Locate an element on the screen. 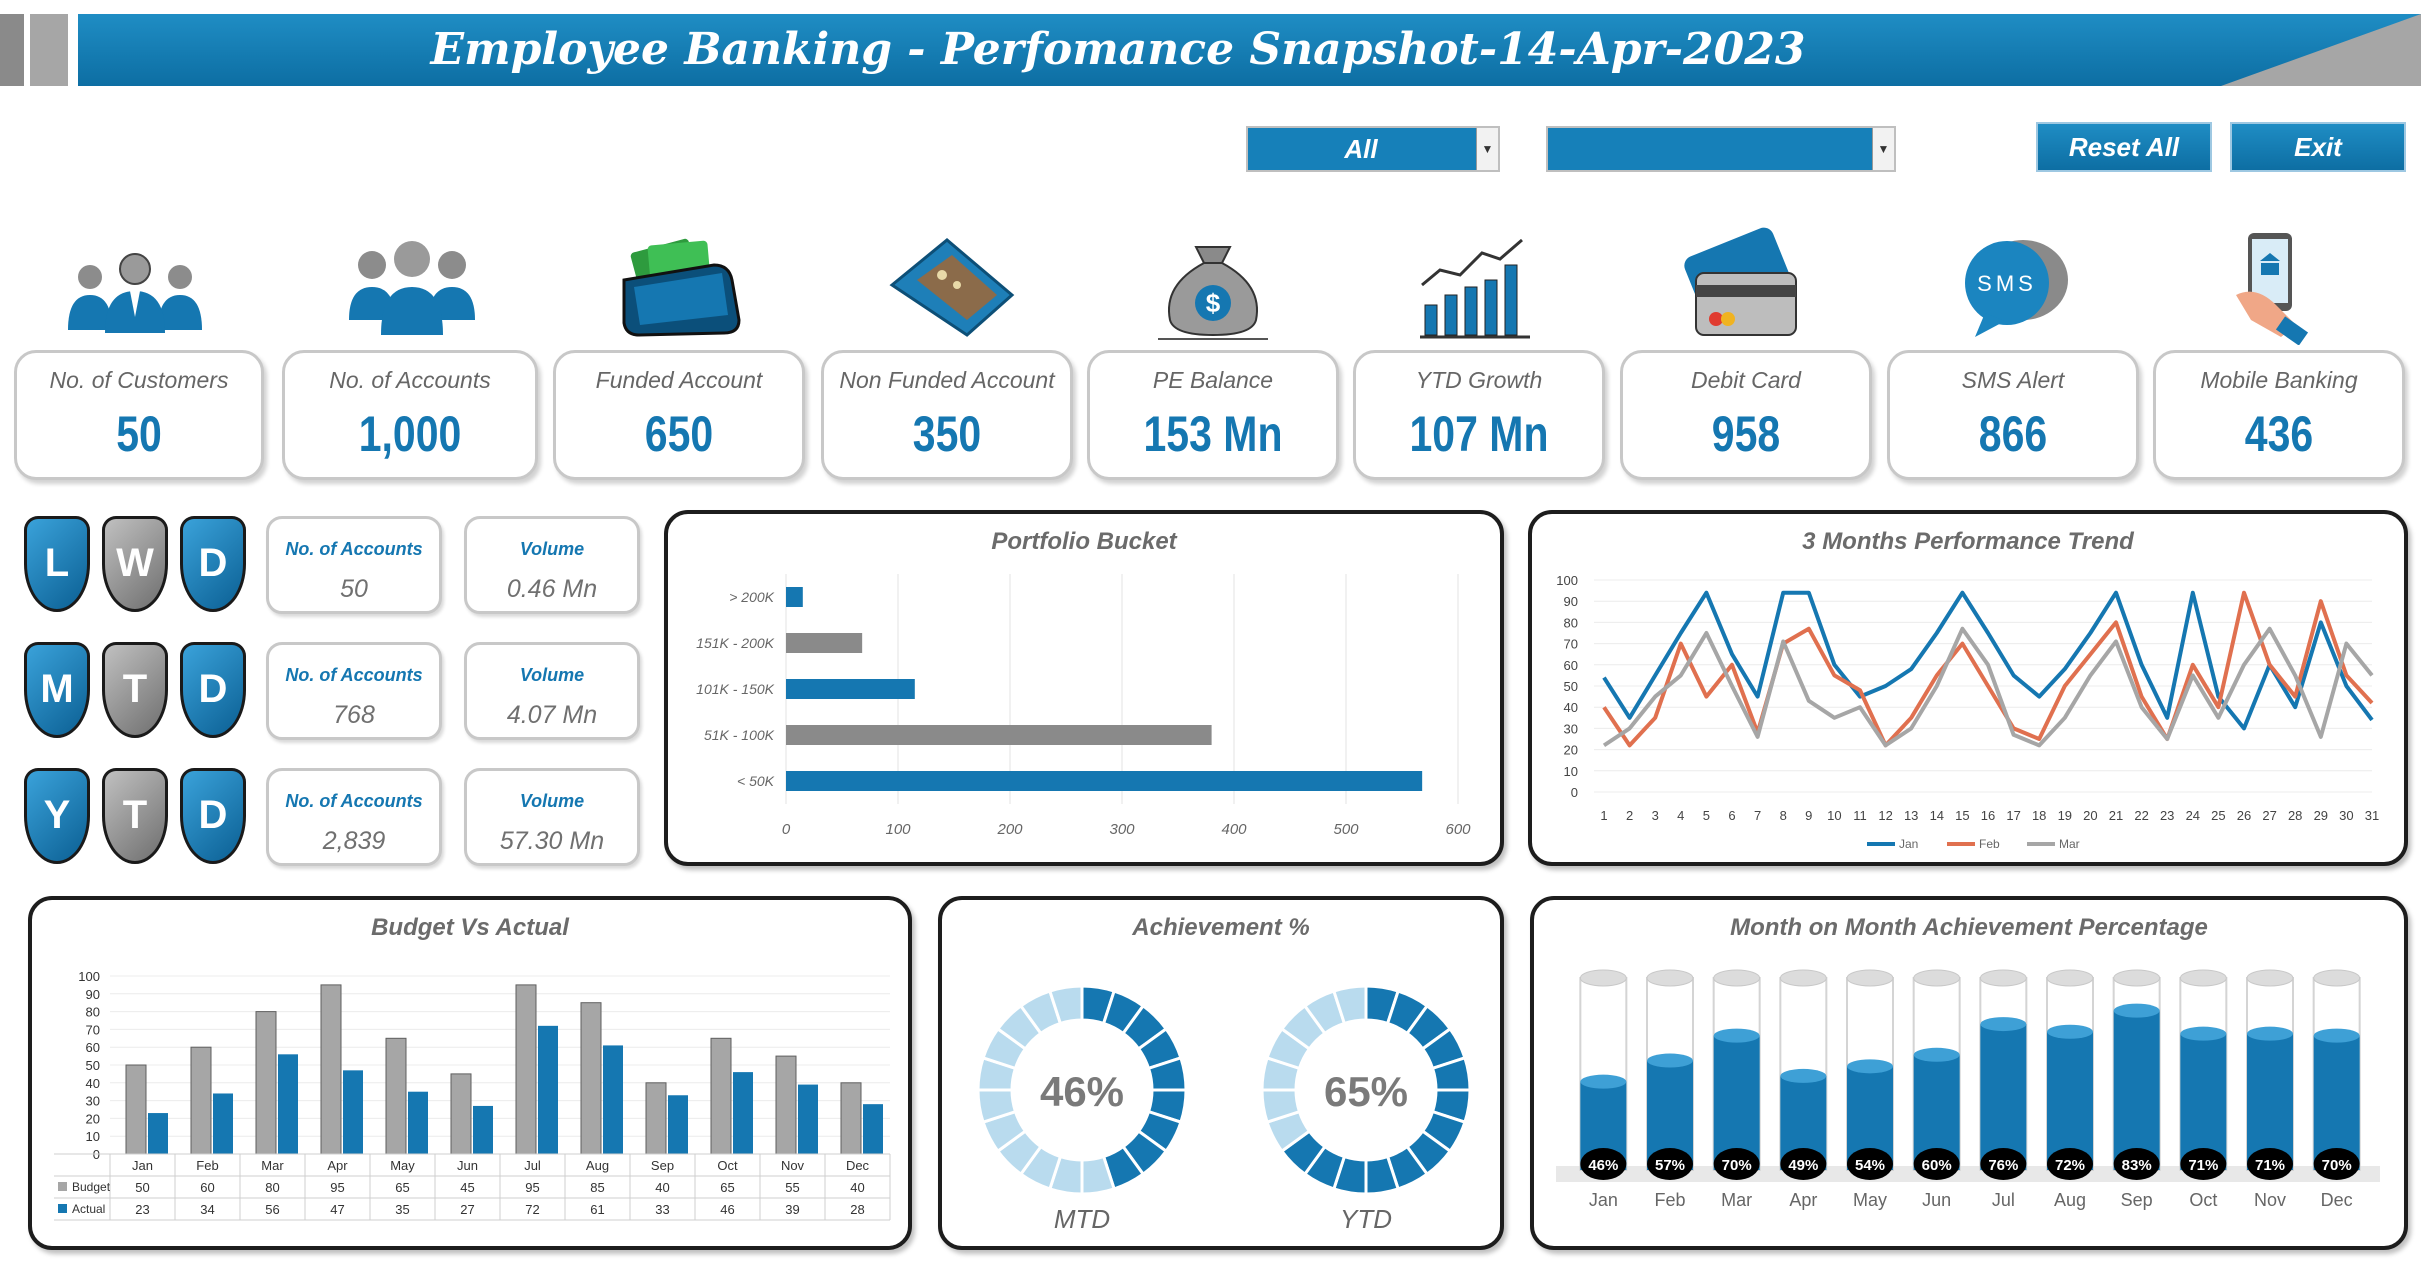 The width and height of the screenshot is (2431, 1273). filter-dropdown-2-value is located at coordinates (1709, 149).